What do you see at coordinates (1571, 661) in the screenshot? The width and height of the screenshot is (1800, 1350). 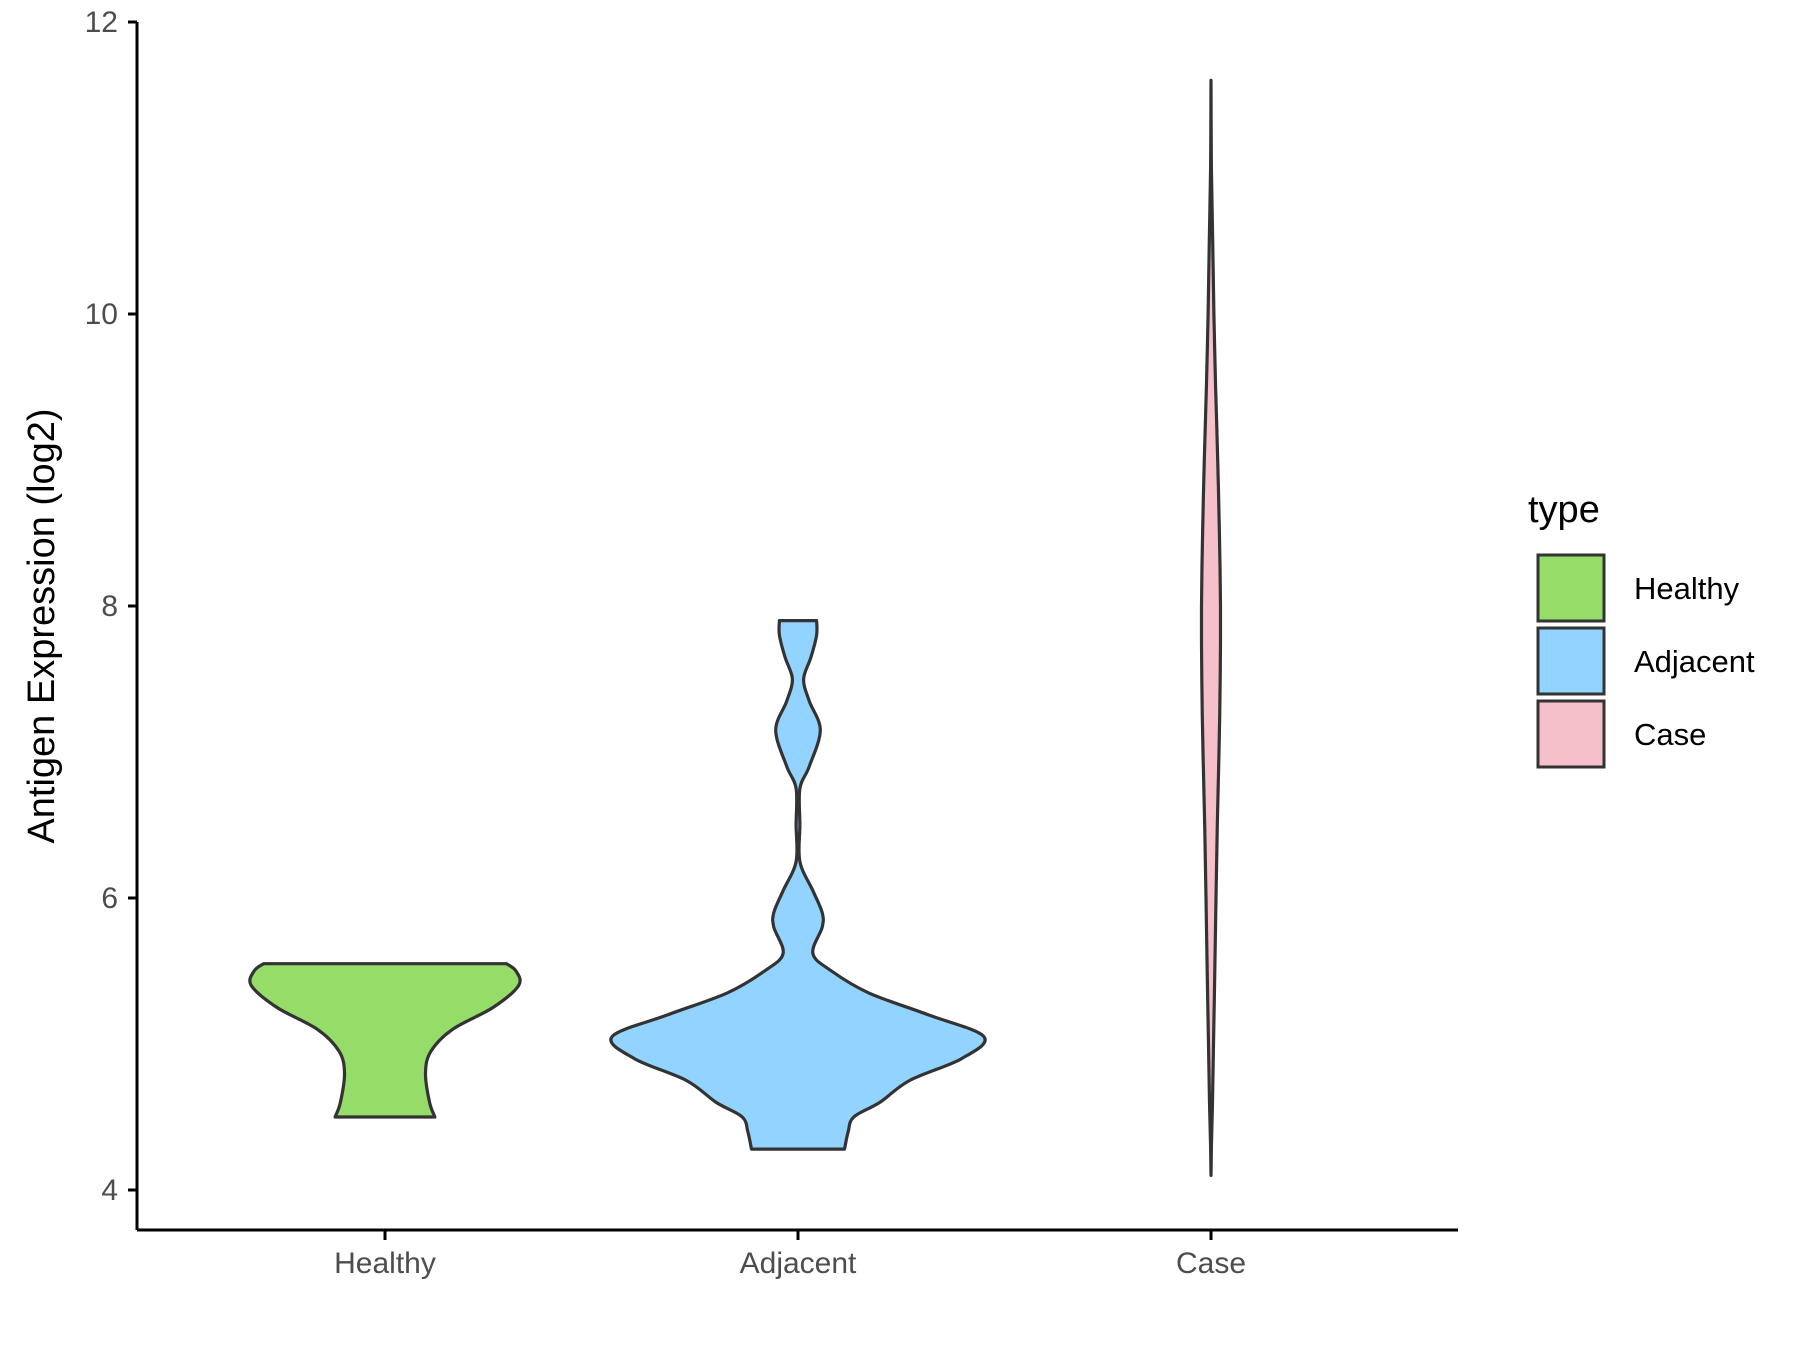 I see `legend-swatch-adjacent` at bounding box center [1571, 661].